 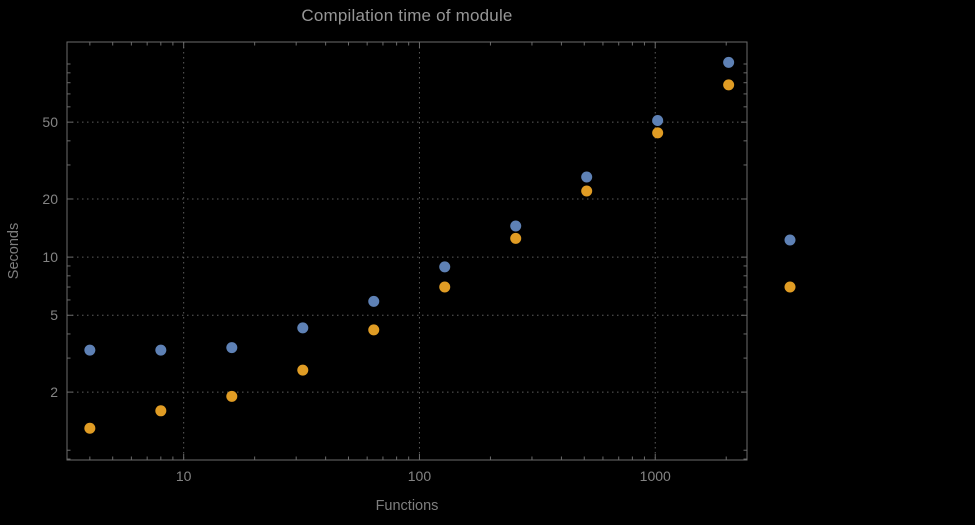 I want to click on chart-title: Compilation time of module, so click(x=407, y=15).